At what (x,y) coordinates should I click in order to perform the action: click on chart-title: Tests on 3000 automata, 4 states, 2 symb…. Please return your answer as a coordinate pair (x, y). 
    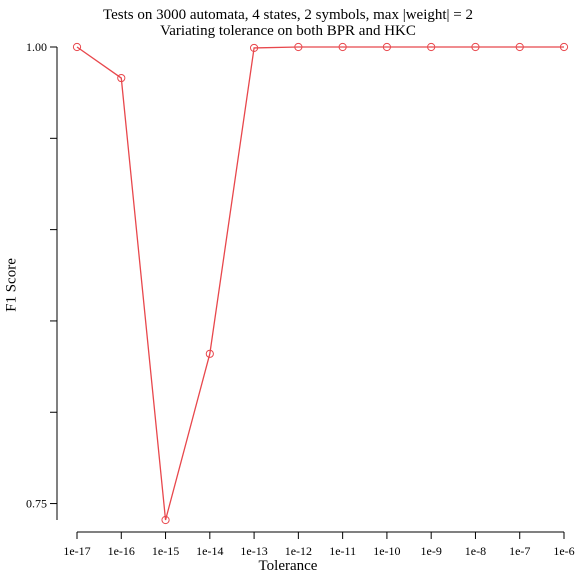
    Looking at the image, I should click on (288, 15).